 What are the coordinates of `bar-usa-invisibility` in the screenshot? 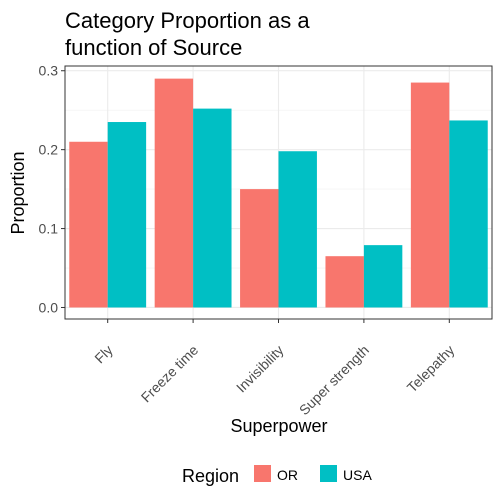 It's located at (297, 229).